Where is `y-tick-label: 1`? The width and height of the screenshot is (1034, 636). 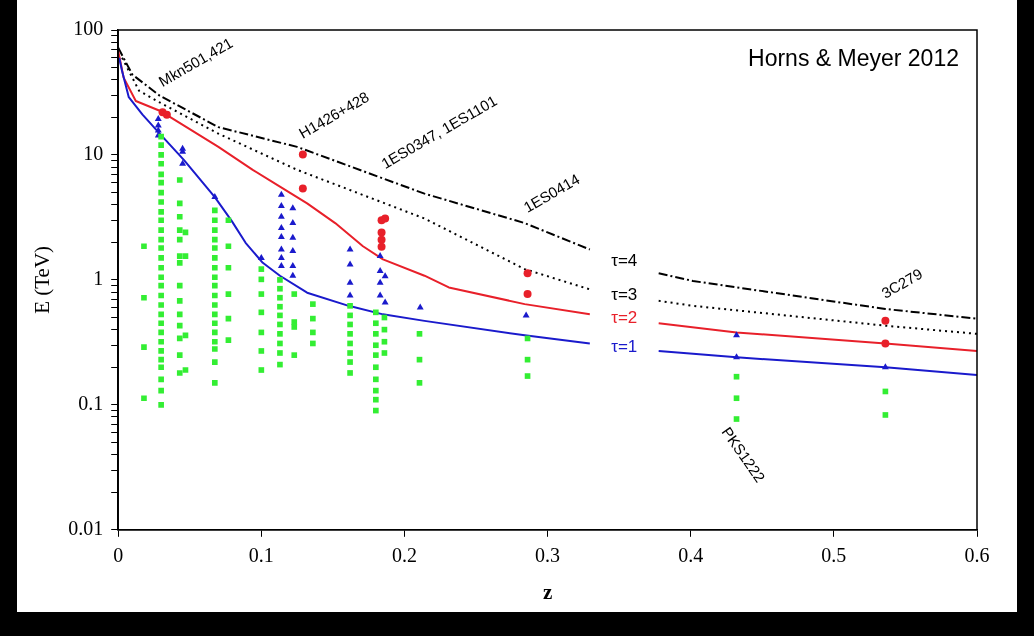 y-tick-label: 1 is located at coordinates (98, 278).